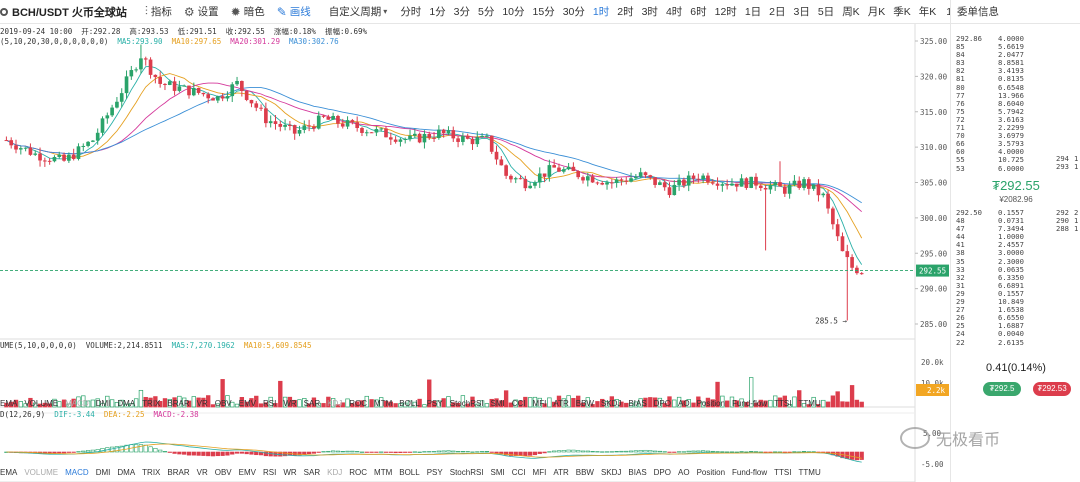 The width and height of the screenshot is (1080, 482). Describe the element at coordinates (601, 12) in the screenshot. I see `timeframe-7: 1时` at that location.